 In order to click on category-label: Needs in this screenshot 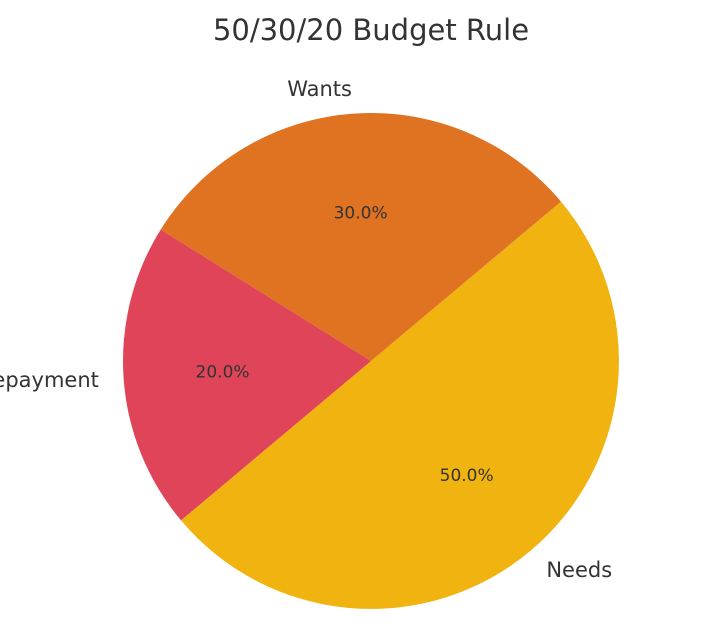, I will do `click(579, 570)`.